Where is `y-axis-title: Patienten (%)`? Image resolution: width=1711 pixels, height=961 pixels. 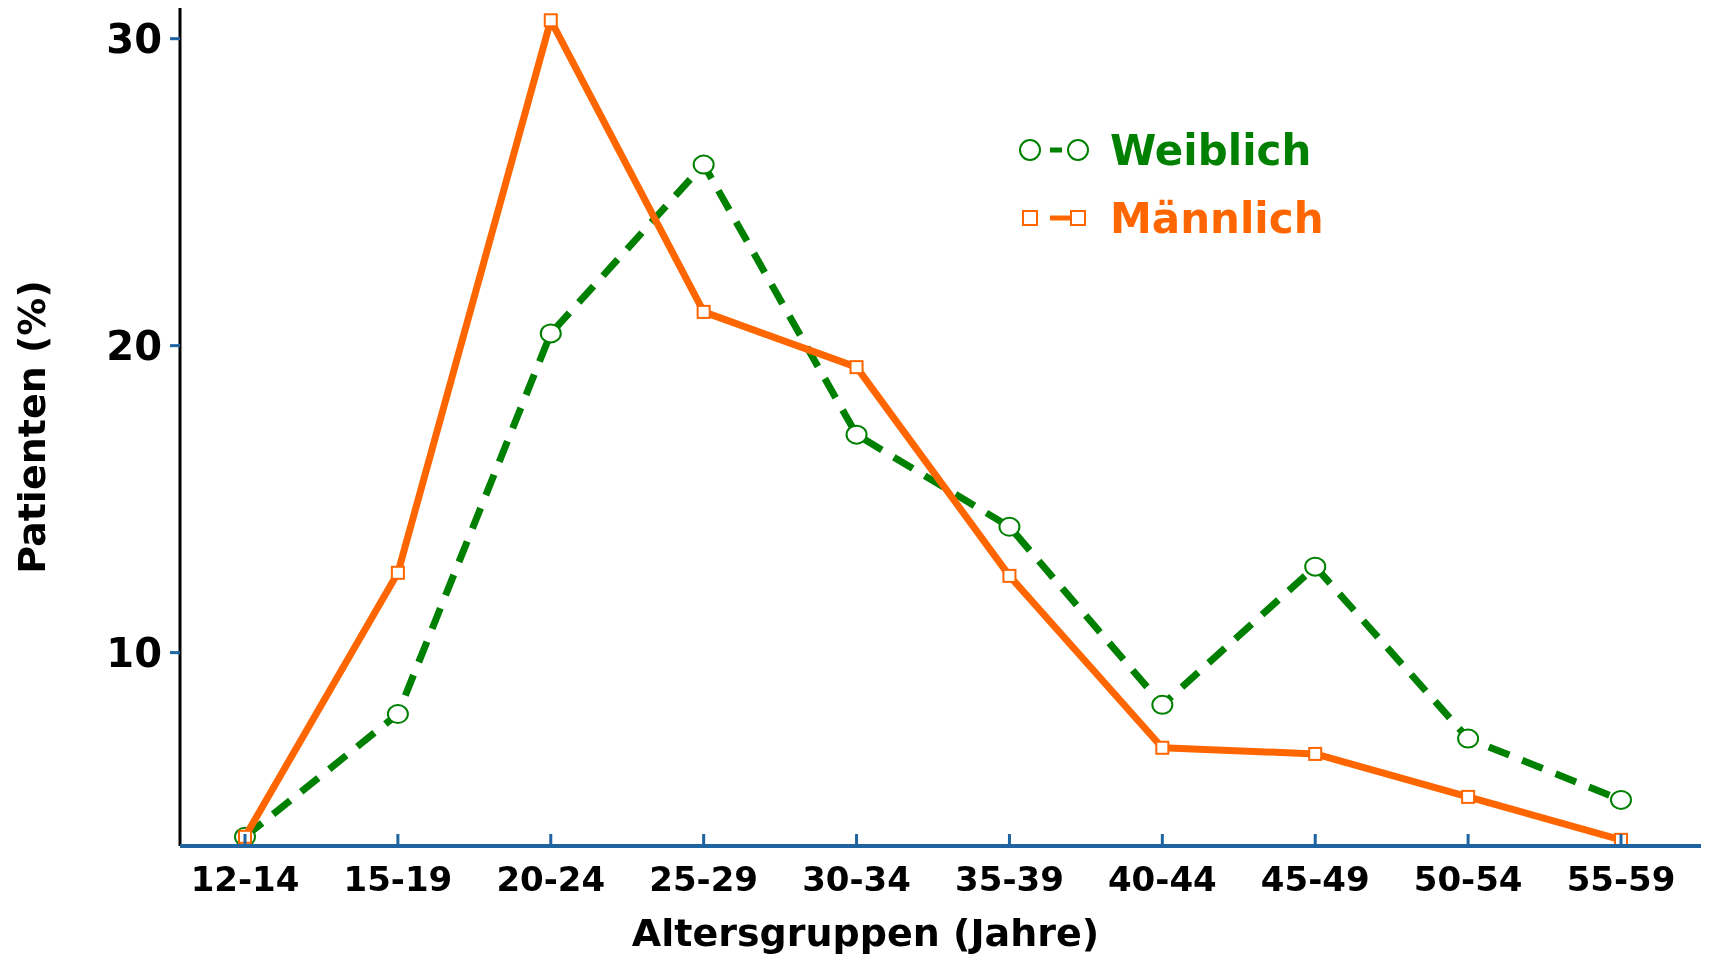
y-axis-title: Patienten (%) is located at coordinates (32, 427).